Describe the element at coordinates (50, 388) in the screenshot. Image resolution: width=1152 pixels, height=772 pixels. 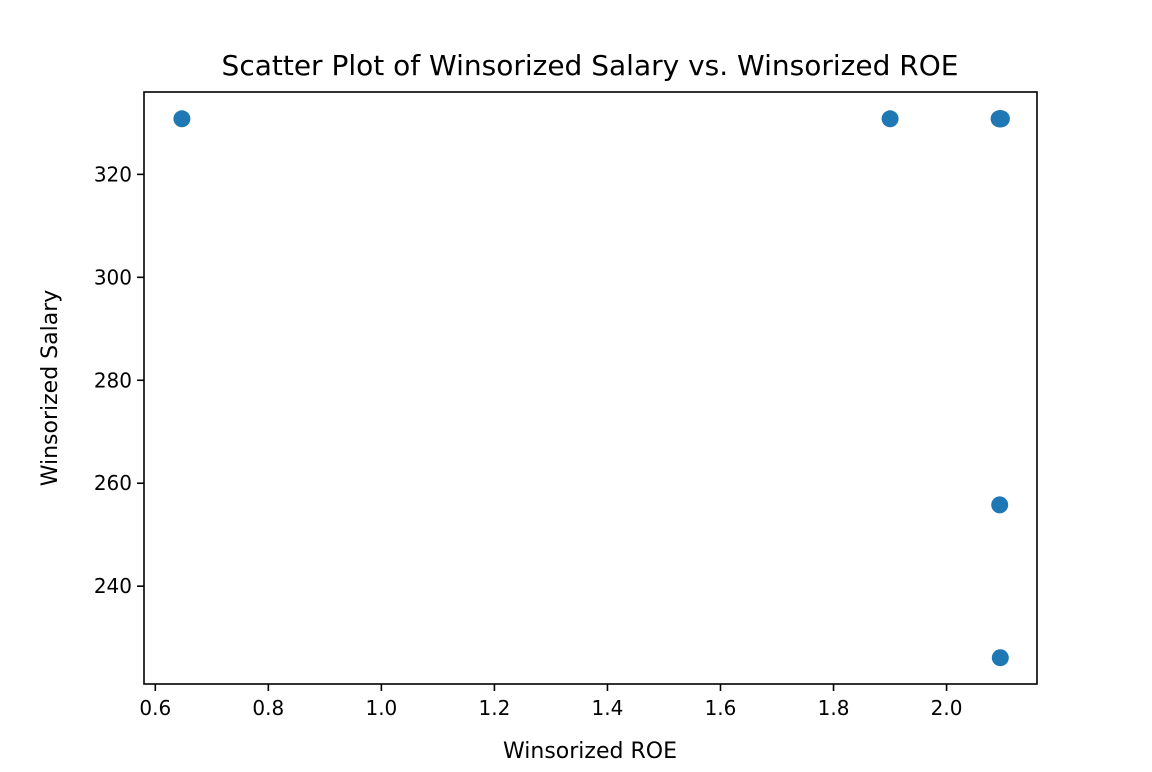
I see `y-axis-label: Winsorized Salary` at that location.